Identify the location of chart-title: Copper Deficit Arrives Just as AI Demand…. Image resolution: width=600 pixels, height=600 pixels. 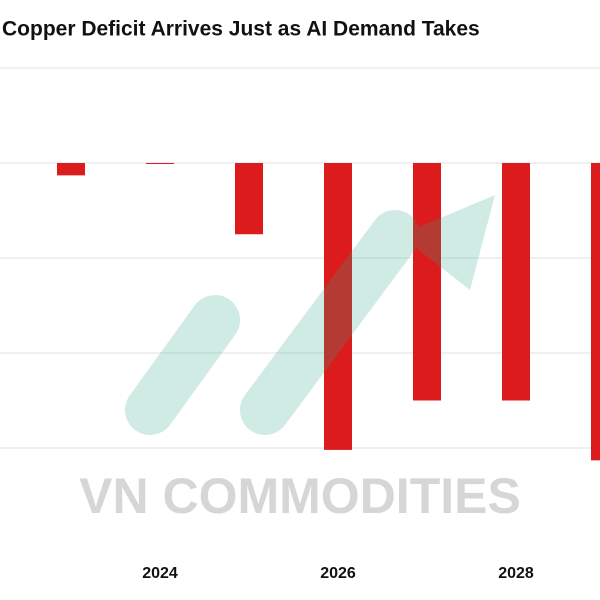
(241, 29).